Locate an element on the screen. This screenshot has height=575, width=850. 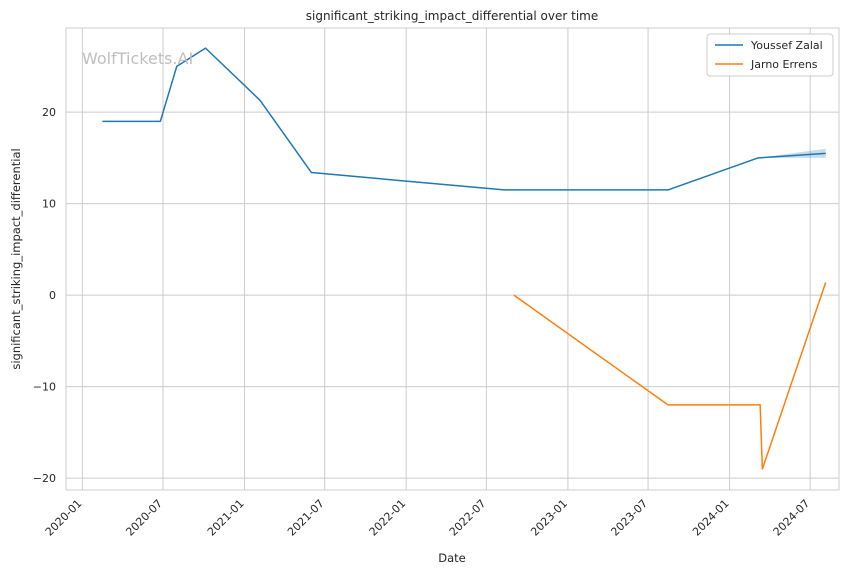
x-tick-label: 2022-07 is located at coordinates (468, 518).